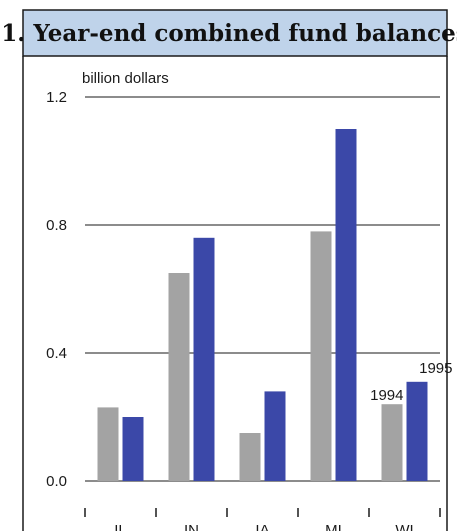 This screenshot has width=457, height=531. Describe the element at coordinates (125, 78) in the screenshot. I see `y-axis-label: billion dollars` at that location.